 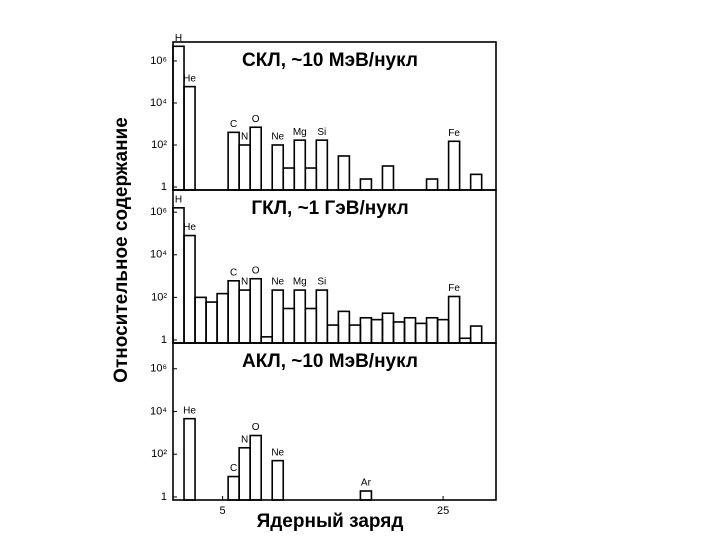 I want to click on x-tick-label: 5, so click(x=223, y=511).